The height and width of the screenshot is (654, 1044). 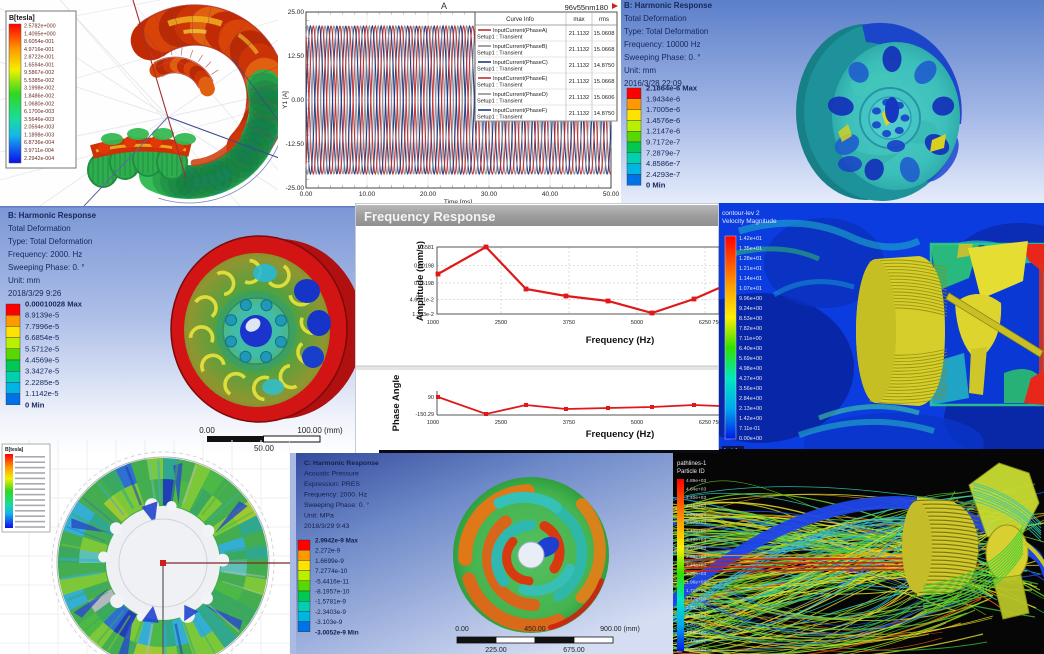 What do you see at coordinates (39, 135) in the screenshot?
I see `svg-text: 1.1898e-003` at bounding box center [39, 135].